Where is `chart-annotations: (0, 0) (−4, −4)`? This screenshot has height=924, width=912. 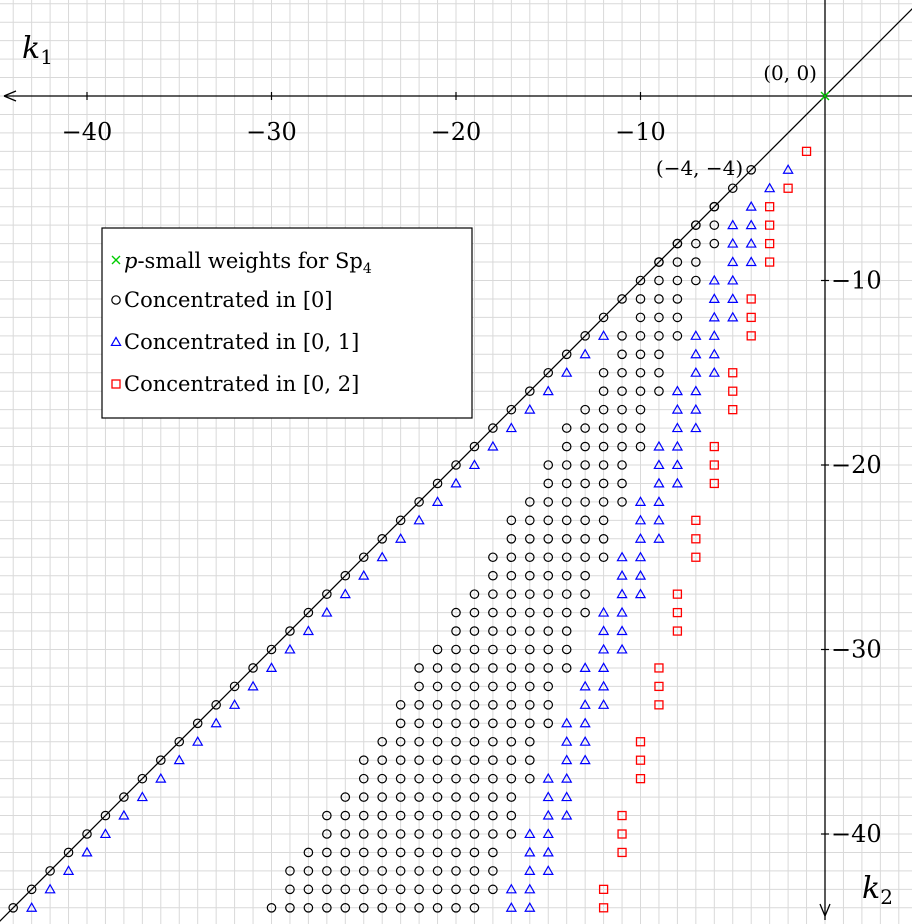 chart-annotations: (0, 0) (−4, −4) is located at coordinates (736, 120).